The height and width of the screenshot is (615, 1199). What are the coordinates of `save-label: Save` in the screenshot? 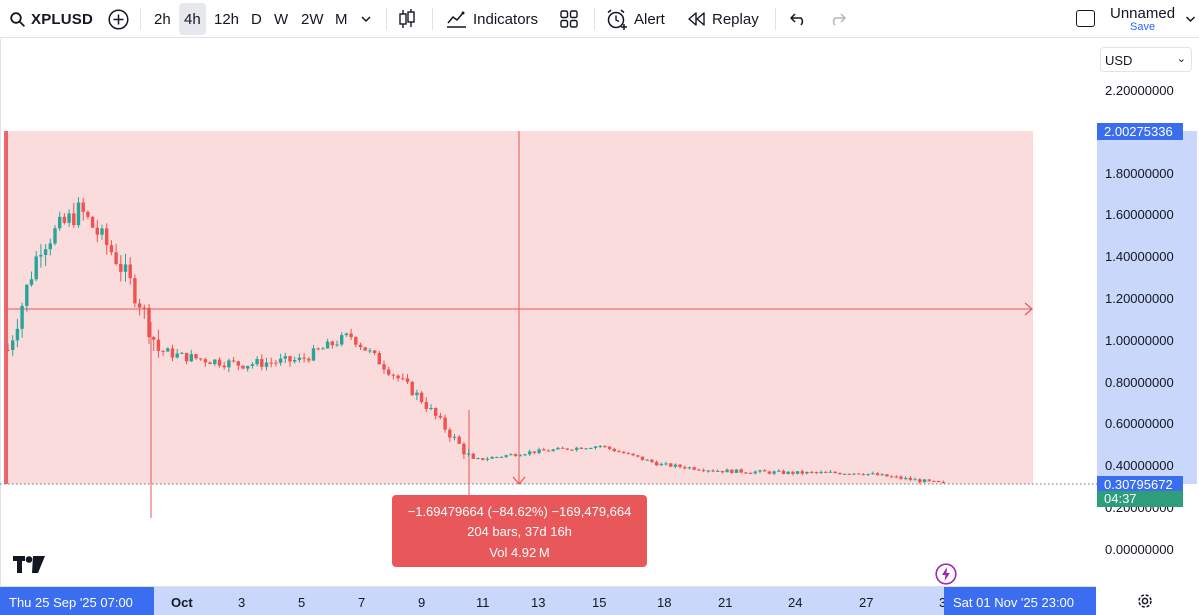 It's located at (1143, 27).